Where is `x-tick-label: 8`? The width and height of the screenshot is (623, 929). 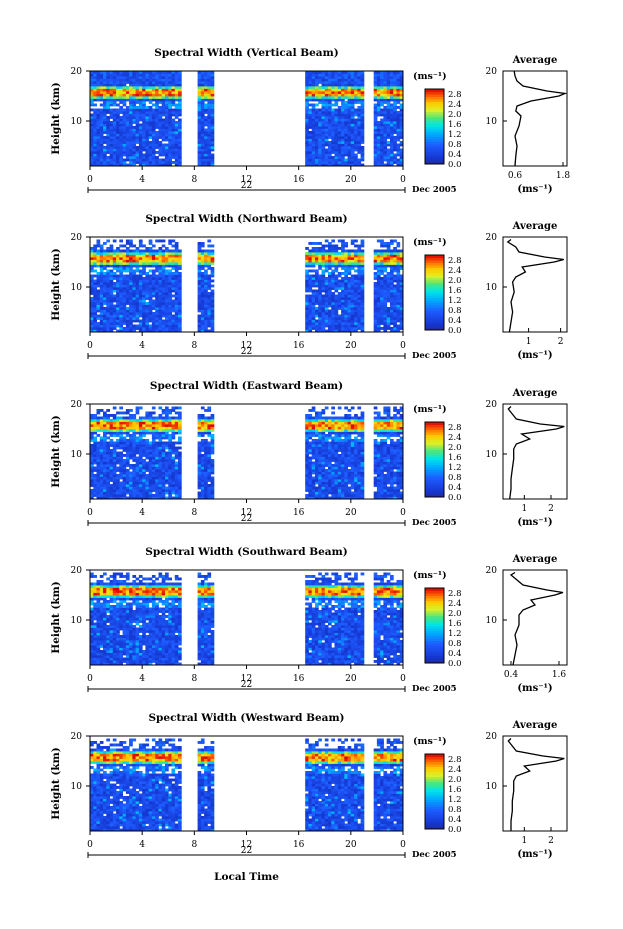
x-tick-label: 8 is located at coordinates (194, 346).